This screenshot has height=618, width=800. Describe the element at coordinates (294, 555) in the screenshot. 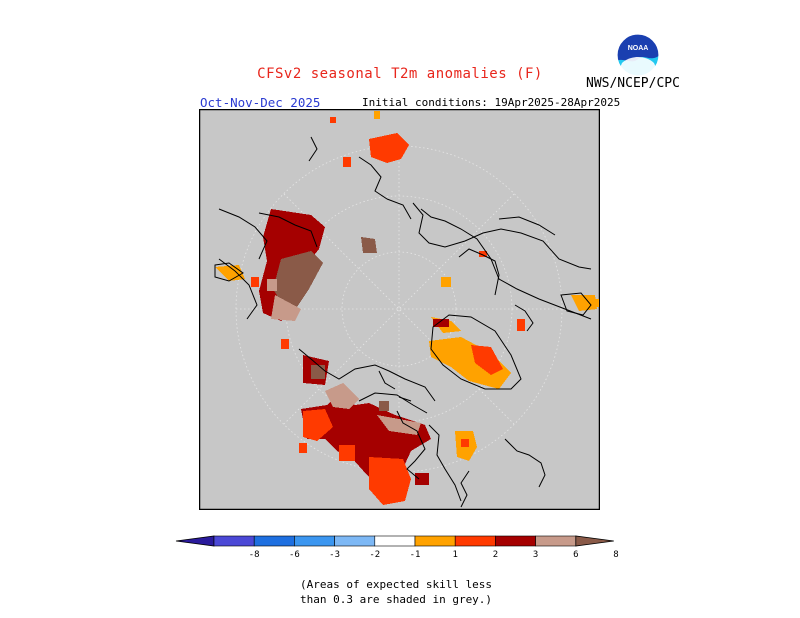

I see `legend-tick-label: -6` at that location.